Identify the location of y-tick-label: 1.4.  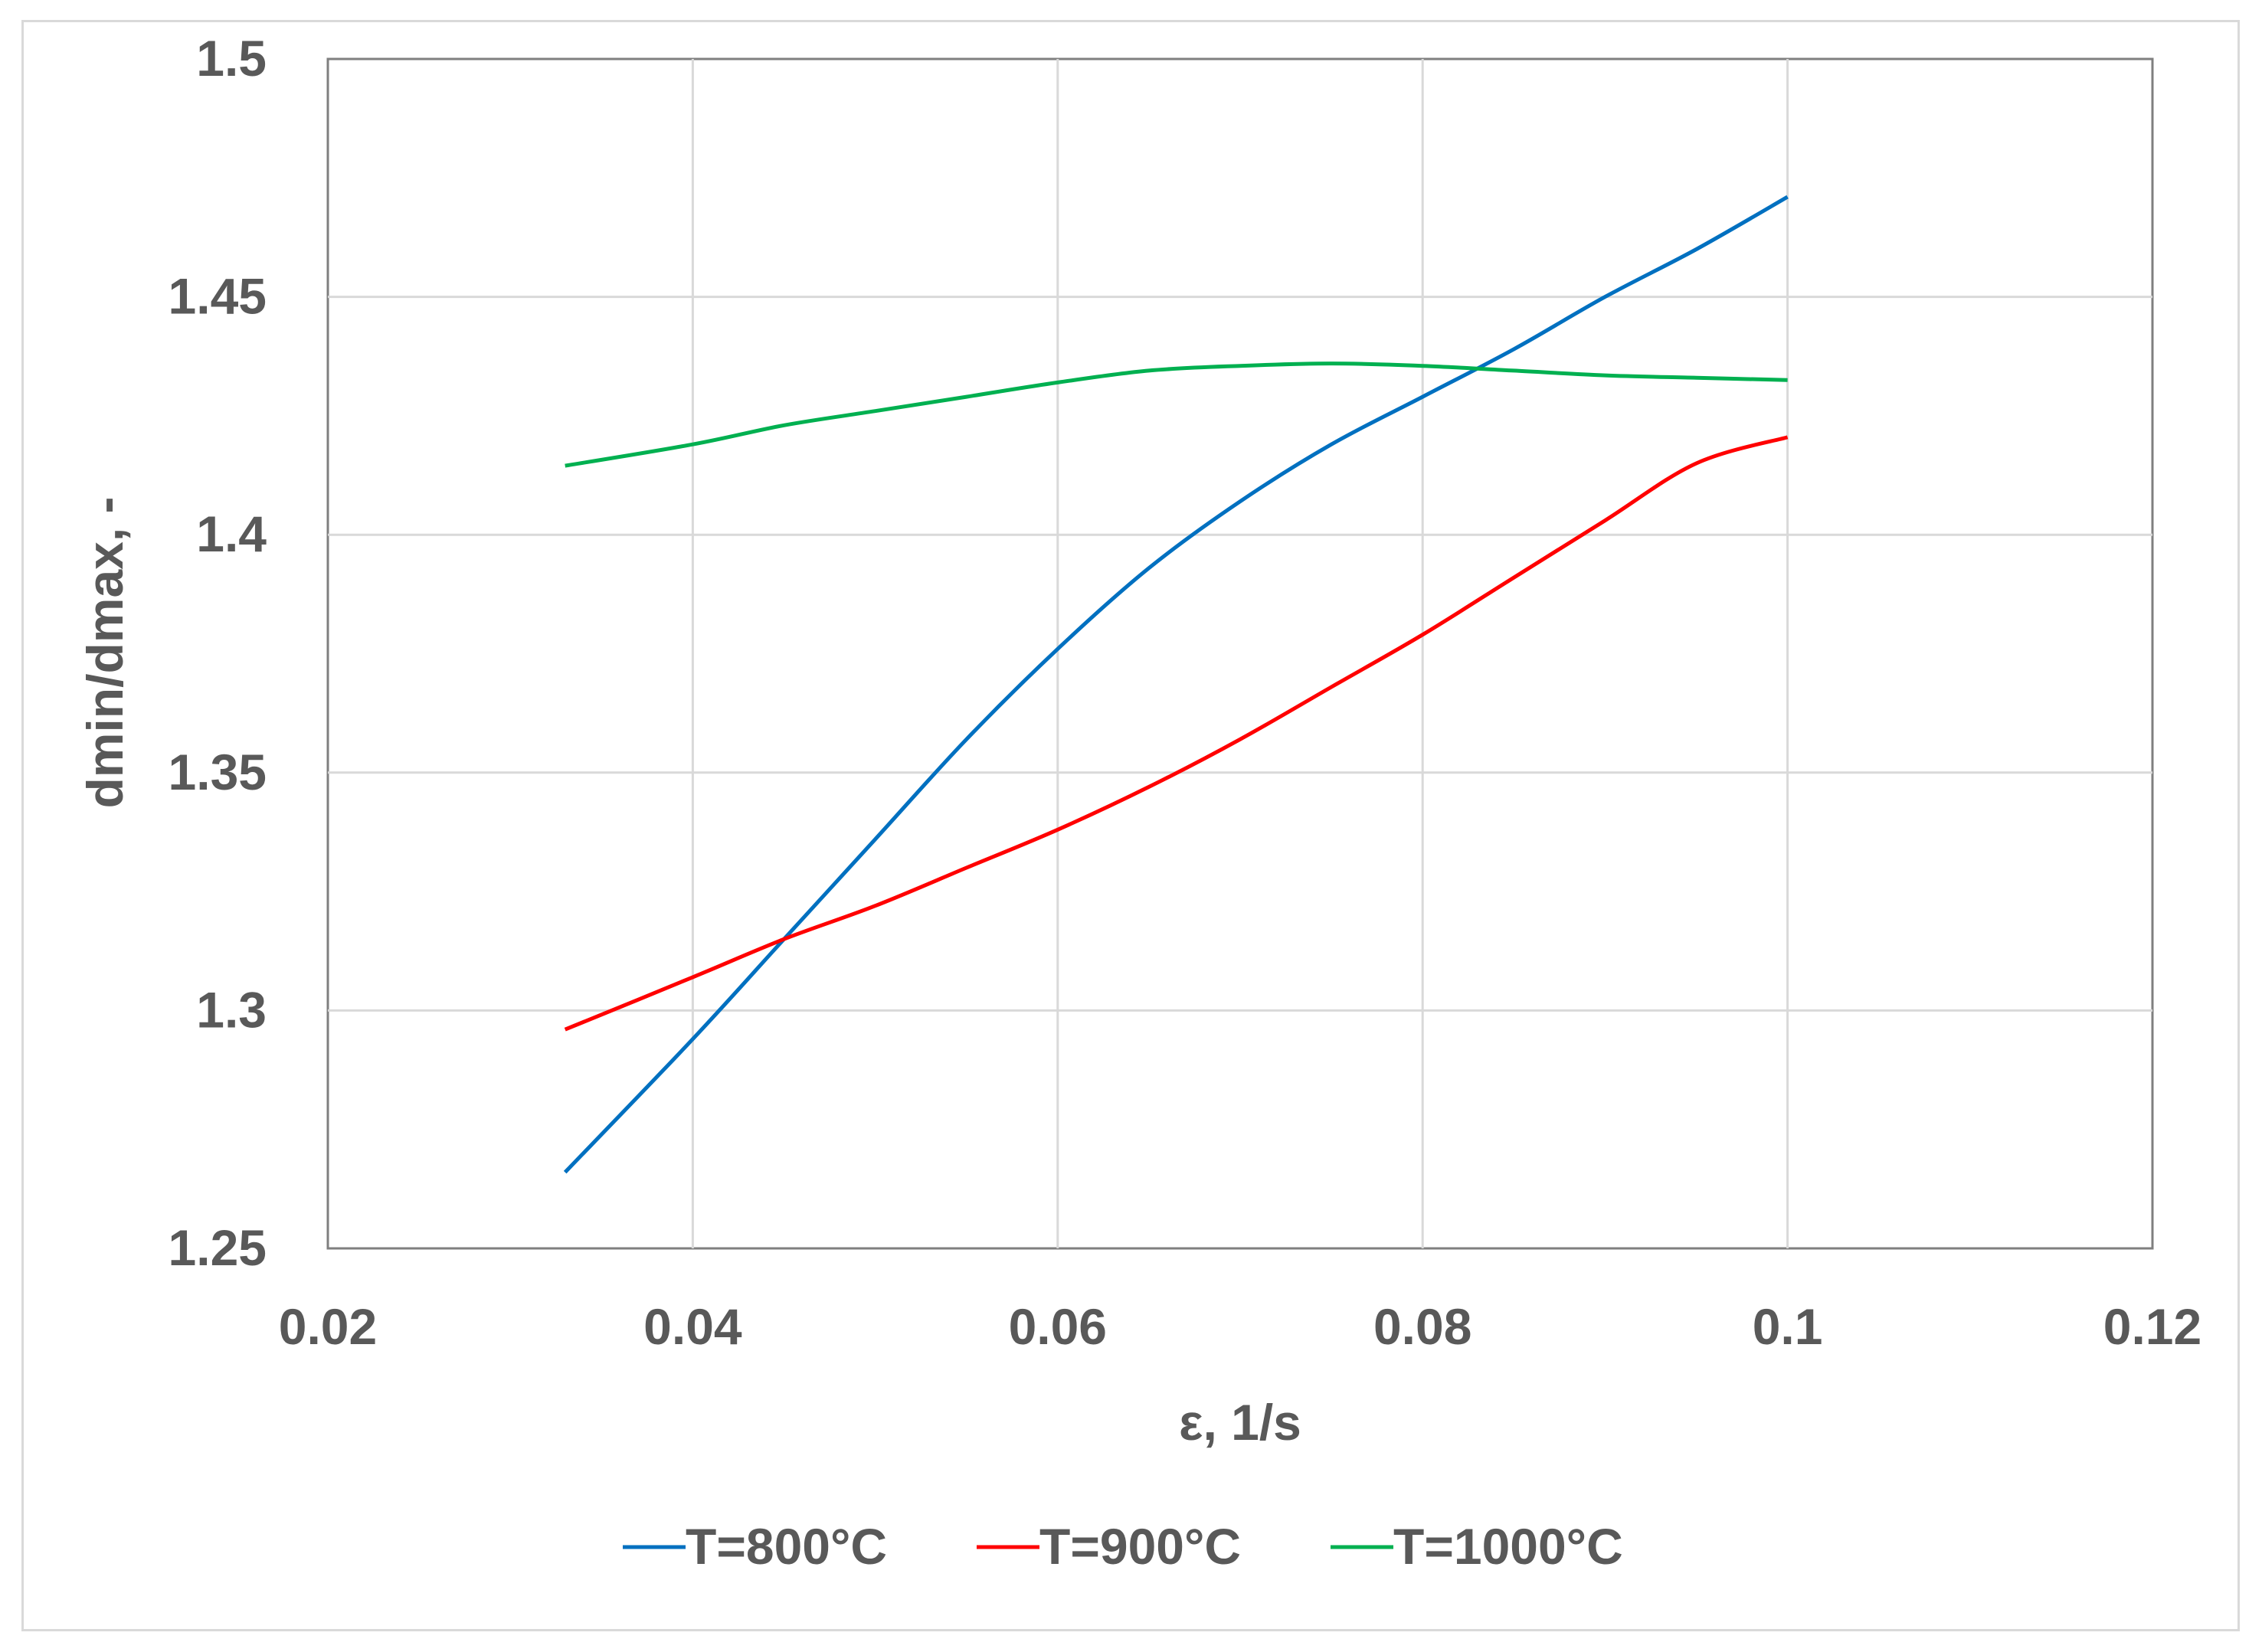
(232, 533).